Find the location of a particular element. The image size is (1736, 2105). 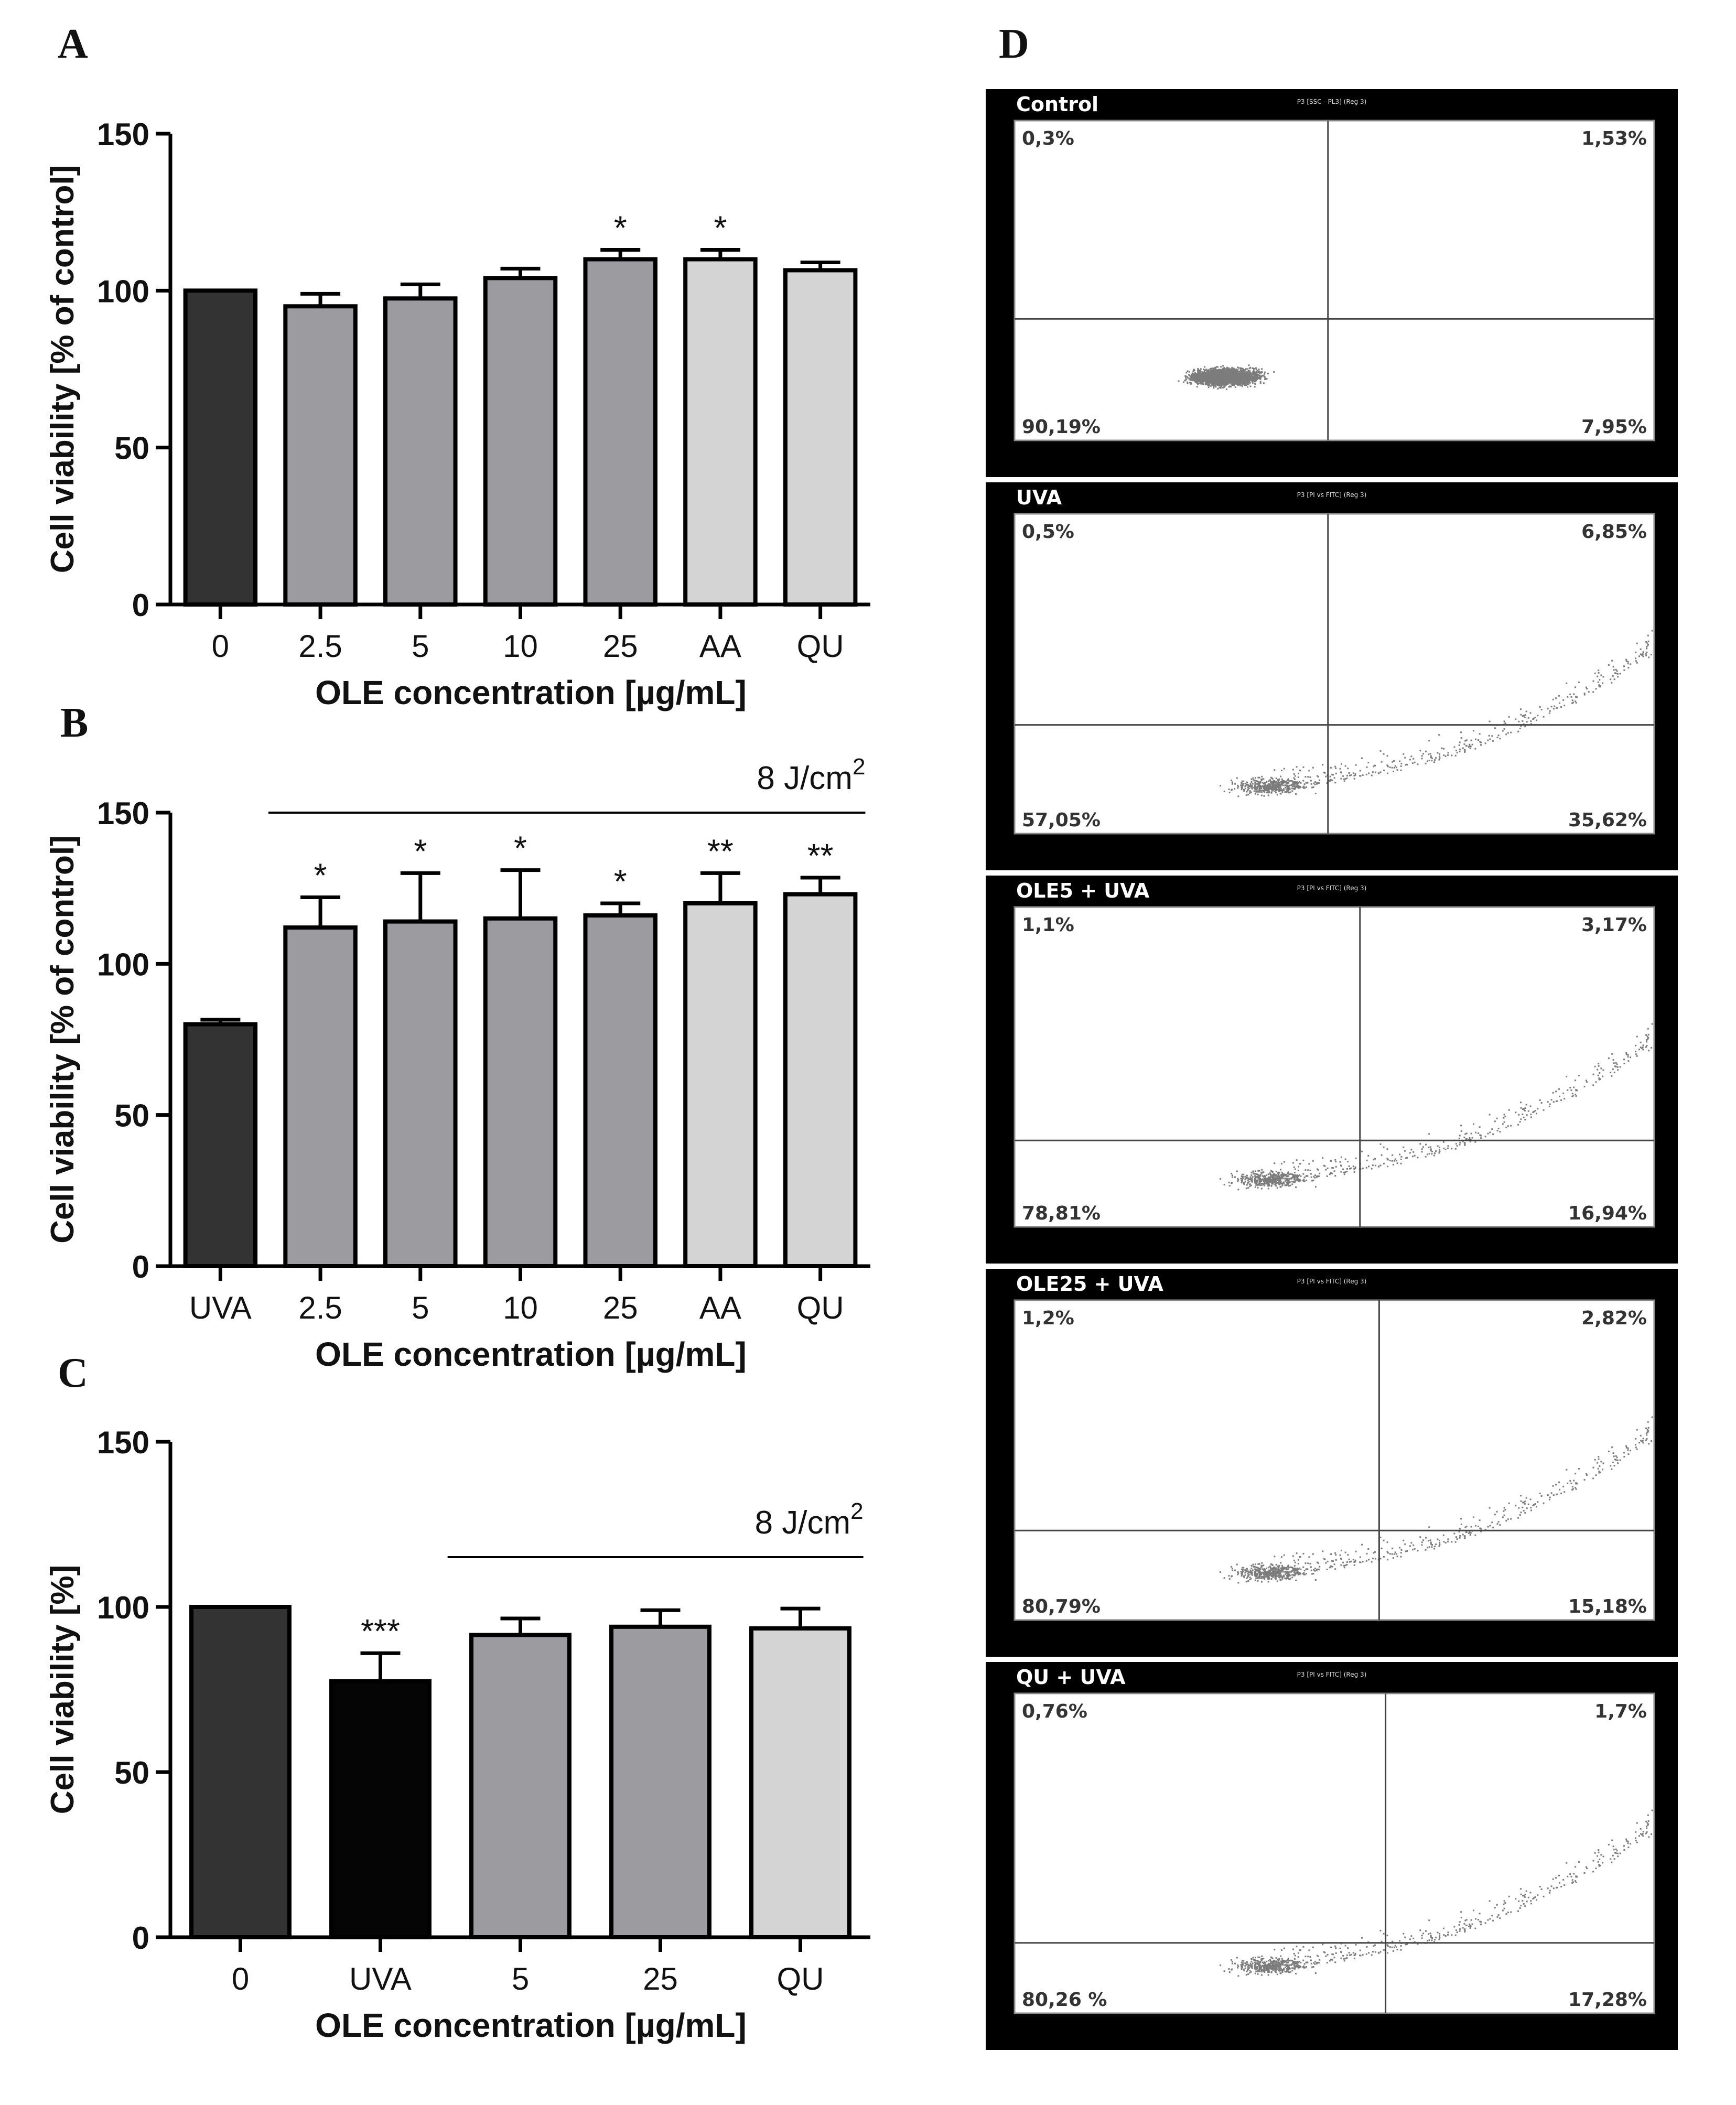

quadrant-ul-percent: 1,2% is located at coordinates (1048, 1318).